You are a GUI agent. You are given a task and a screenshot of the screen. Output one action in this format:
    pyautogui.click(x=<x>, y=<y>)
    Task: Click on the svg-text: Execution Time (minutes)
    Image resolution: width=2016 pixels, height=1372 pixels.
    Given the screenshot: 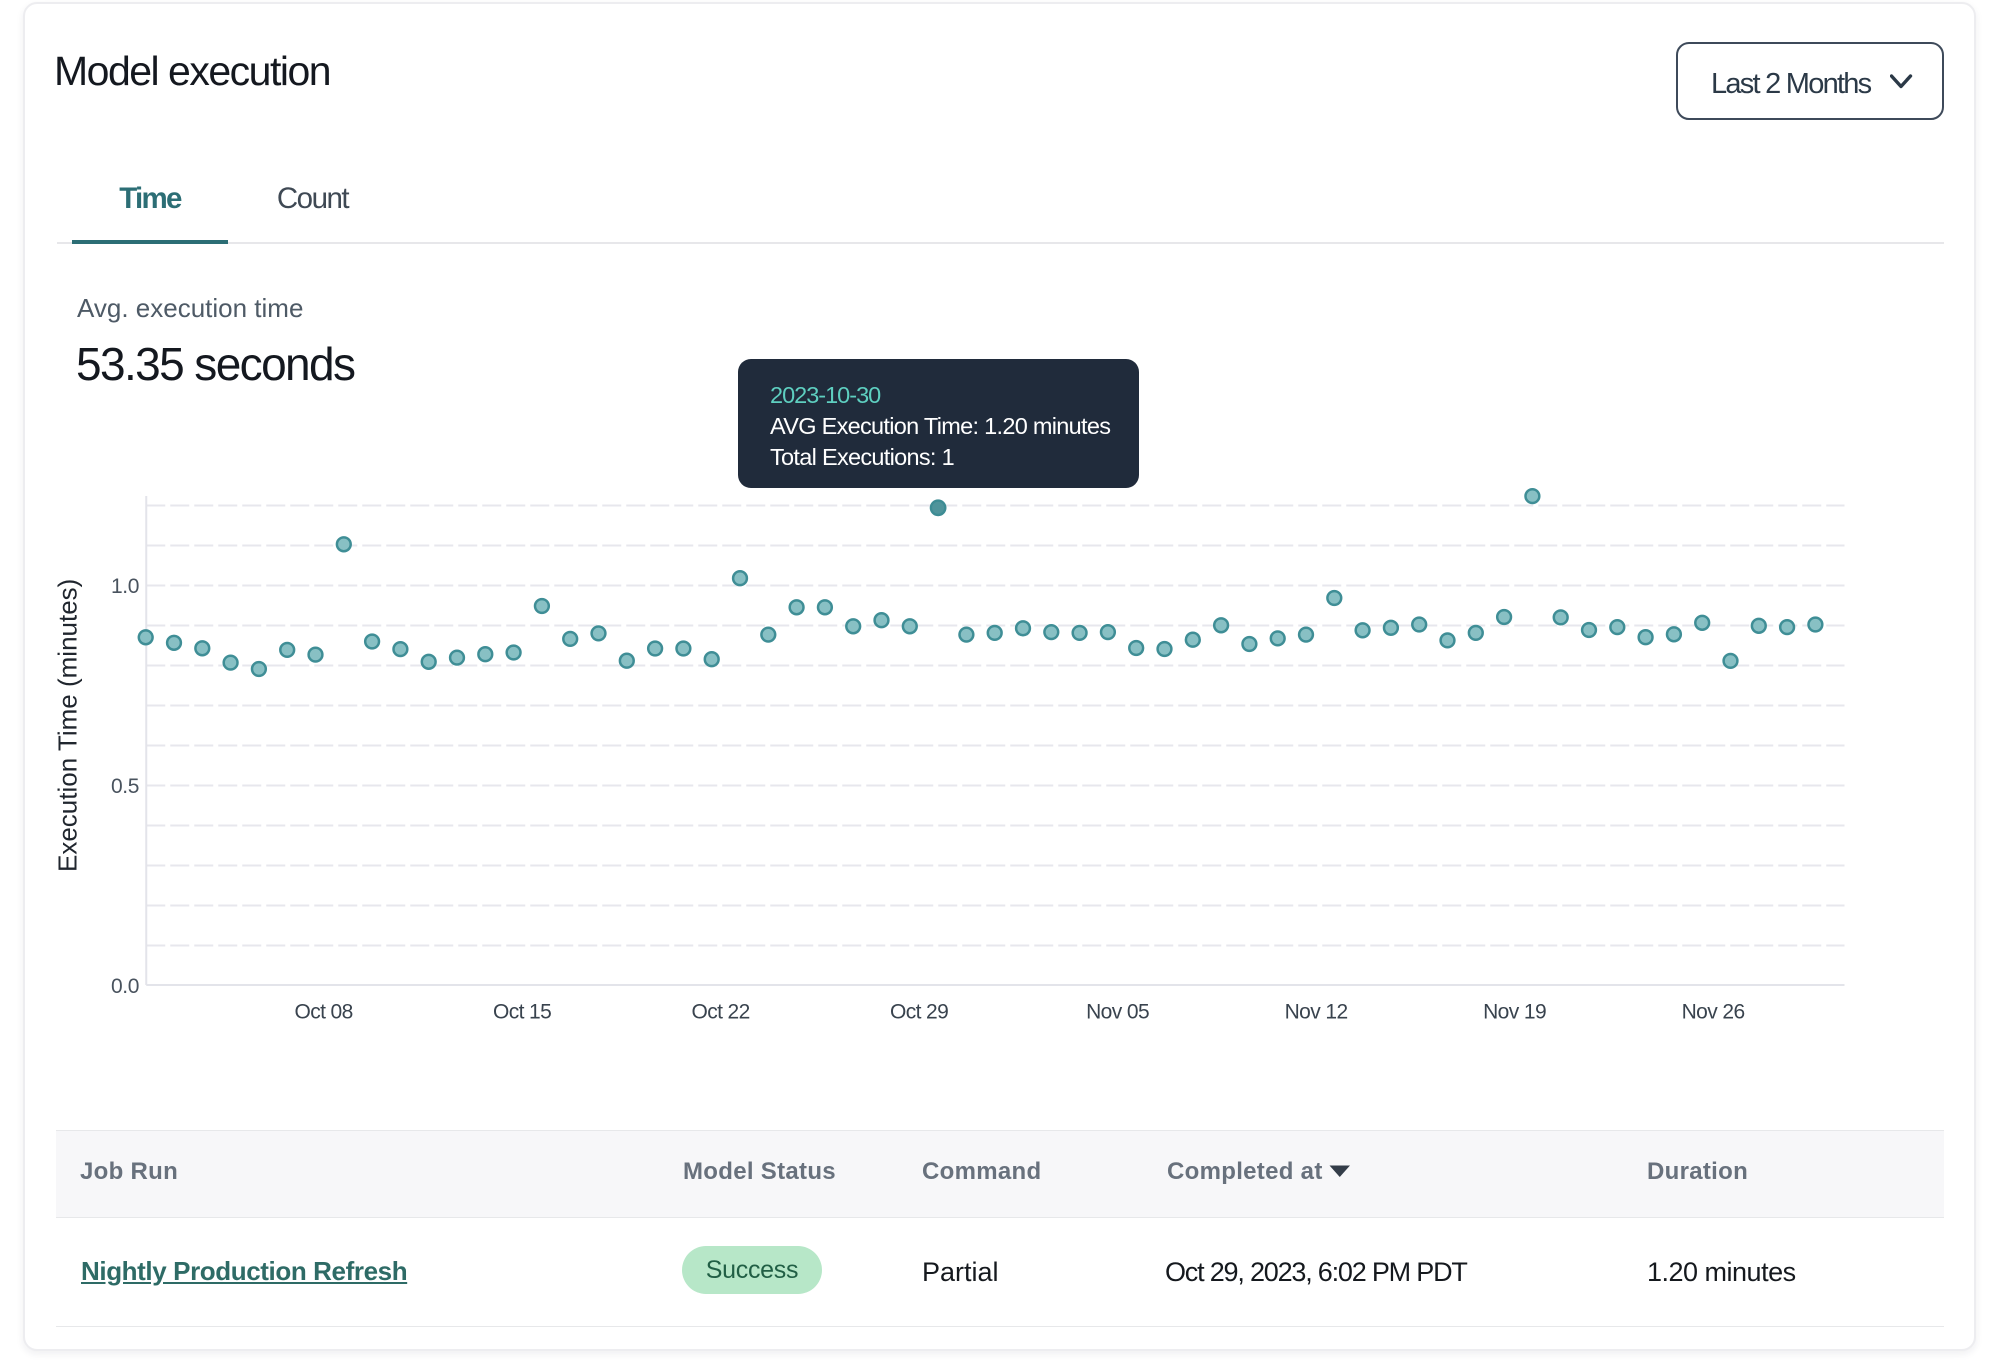 What is the action you would take?
    pyautogui.click(x=69, y=725)
    